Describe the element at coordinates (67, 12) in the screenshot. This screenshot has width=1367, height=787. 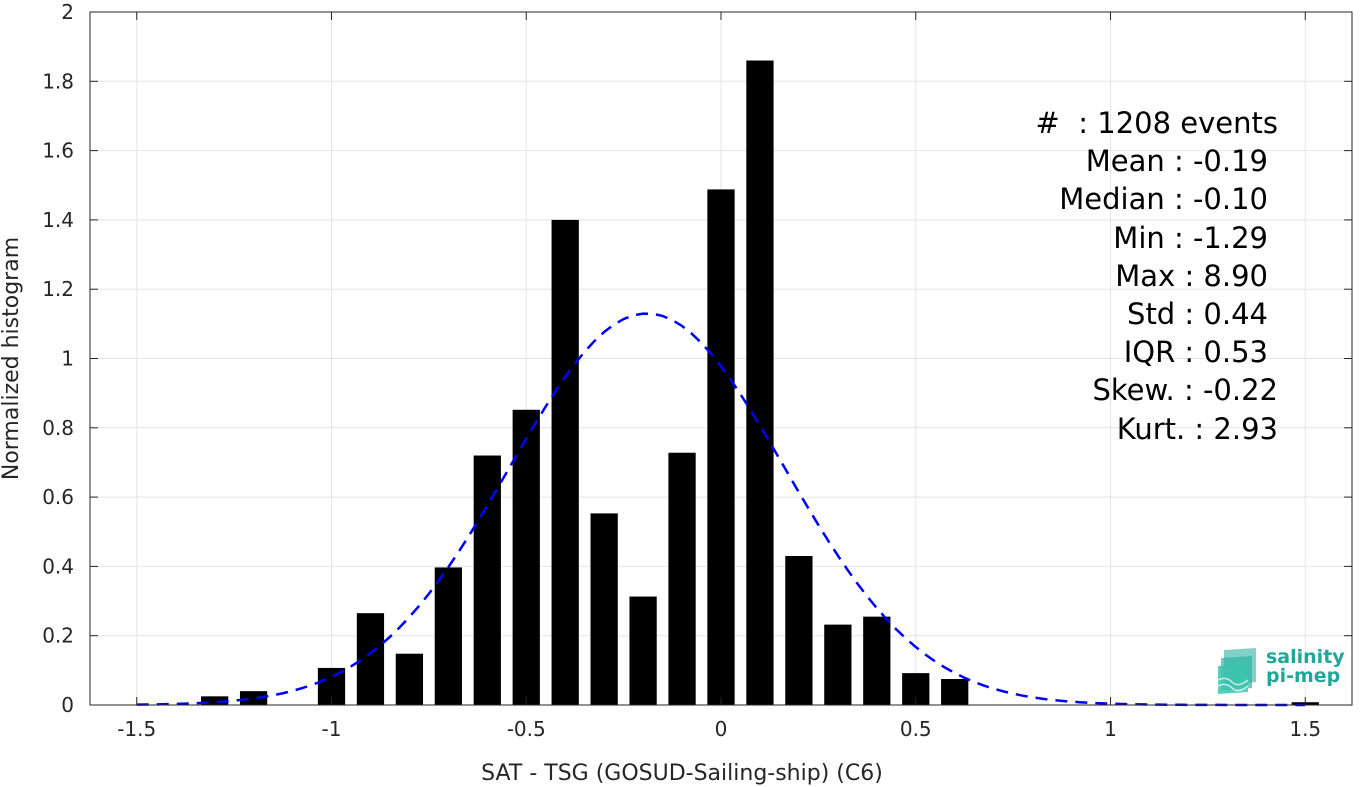
I see `y-tick-label: 2` at that location.